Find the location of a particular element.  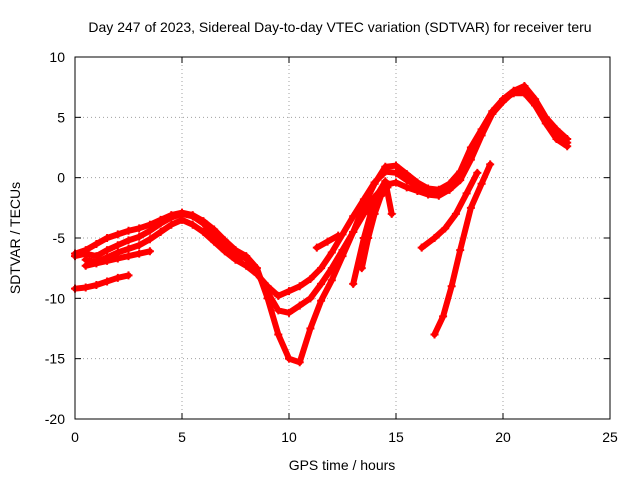

y-tick-label: 0 is located at coordinates (61, 178).